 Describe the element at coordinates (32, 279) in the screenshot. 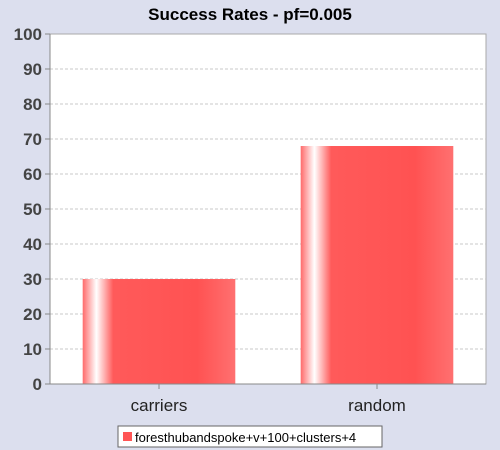

I see `y-tick-label: 30` at that location.